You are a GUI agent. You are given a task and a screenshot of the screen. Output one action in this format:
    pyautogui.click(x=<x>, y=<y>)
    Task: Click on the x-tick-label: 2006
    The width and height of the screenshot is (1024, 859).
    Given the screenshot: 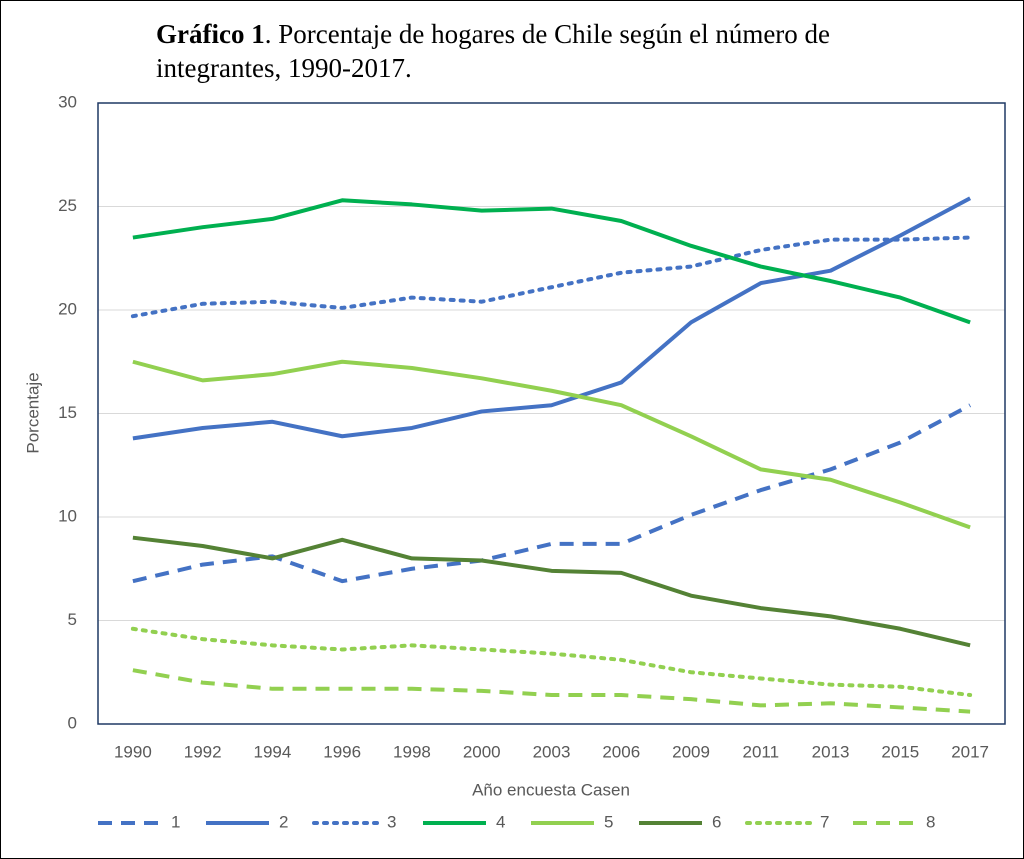 What is the action you would take?
    pyautogui.click(x=621, y=751)
    